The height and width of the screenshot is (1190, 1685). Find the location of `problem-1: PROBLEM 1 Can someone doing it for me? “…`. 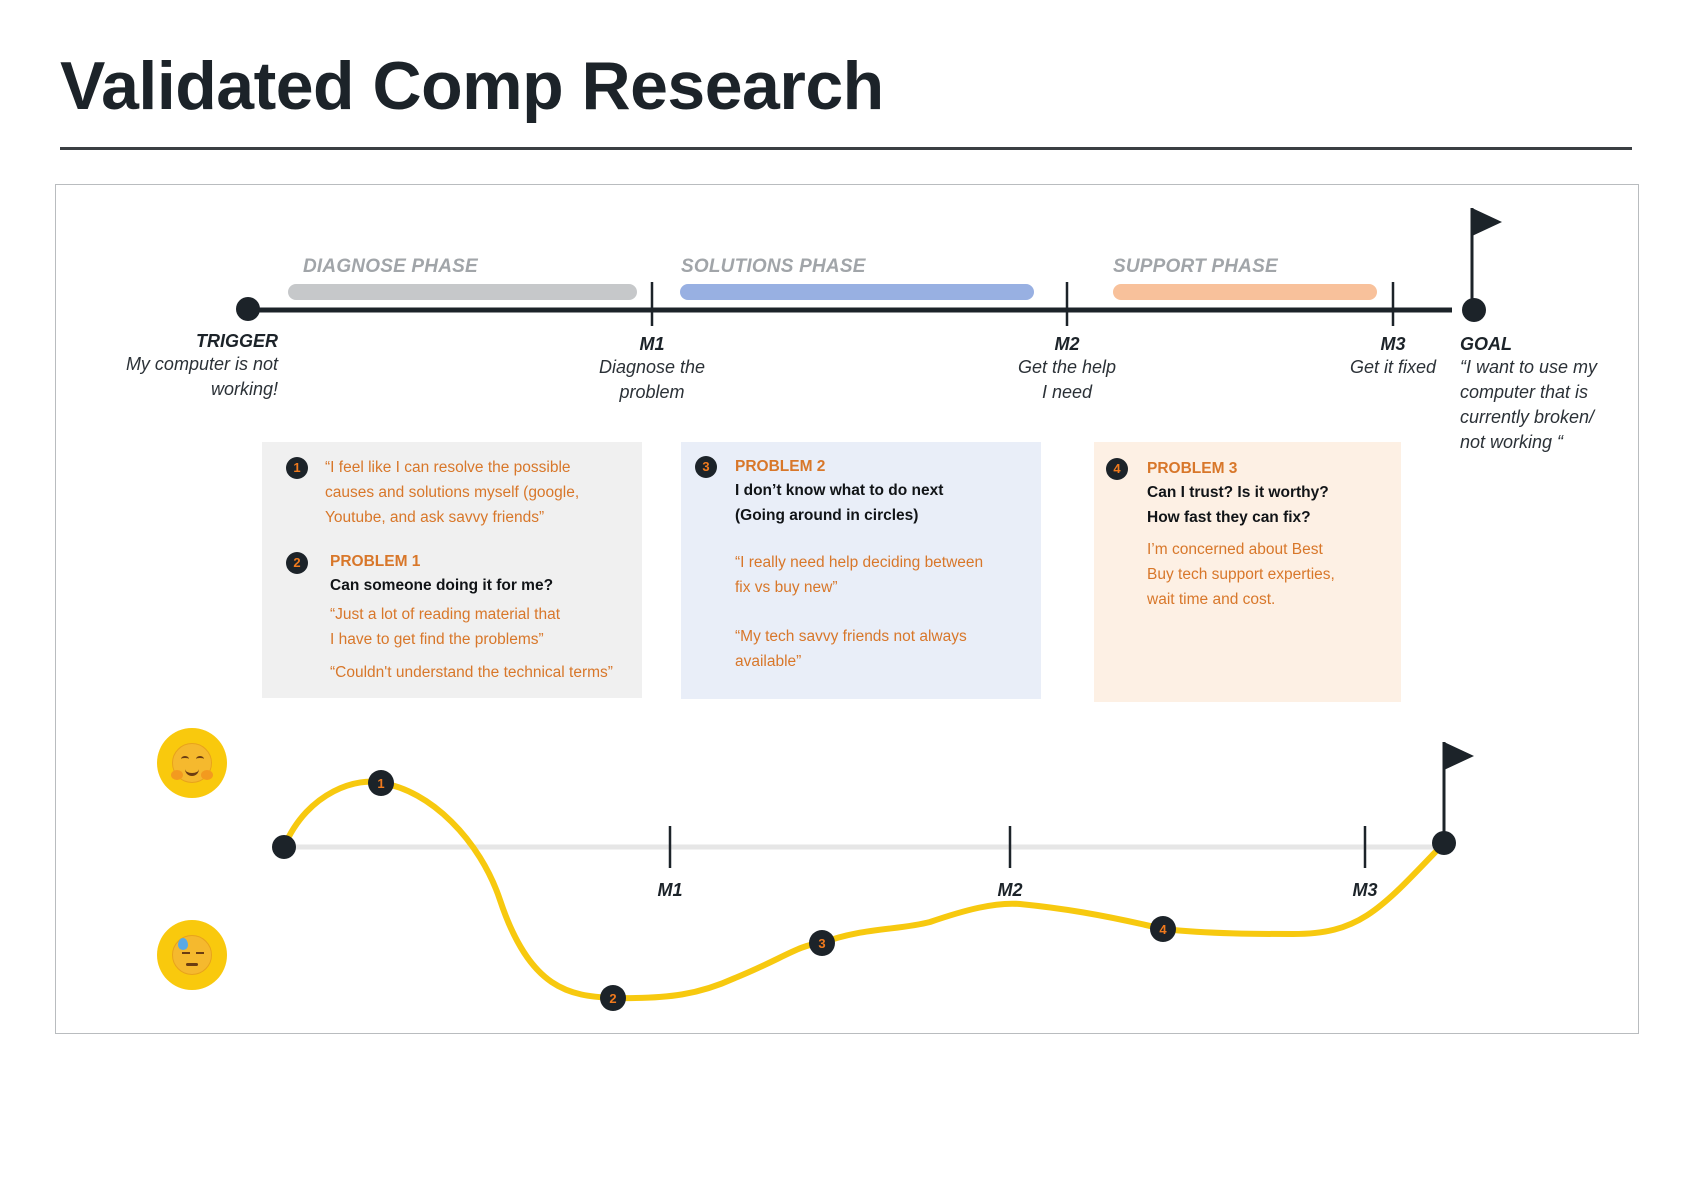

problem-1: PROBLEM 1 Can someone doing it for me? “… is located at coordinates (485, 618).